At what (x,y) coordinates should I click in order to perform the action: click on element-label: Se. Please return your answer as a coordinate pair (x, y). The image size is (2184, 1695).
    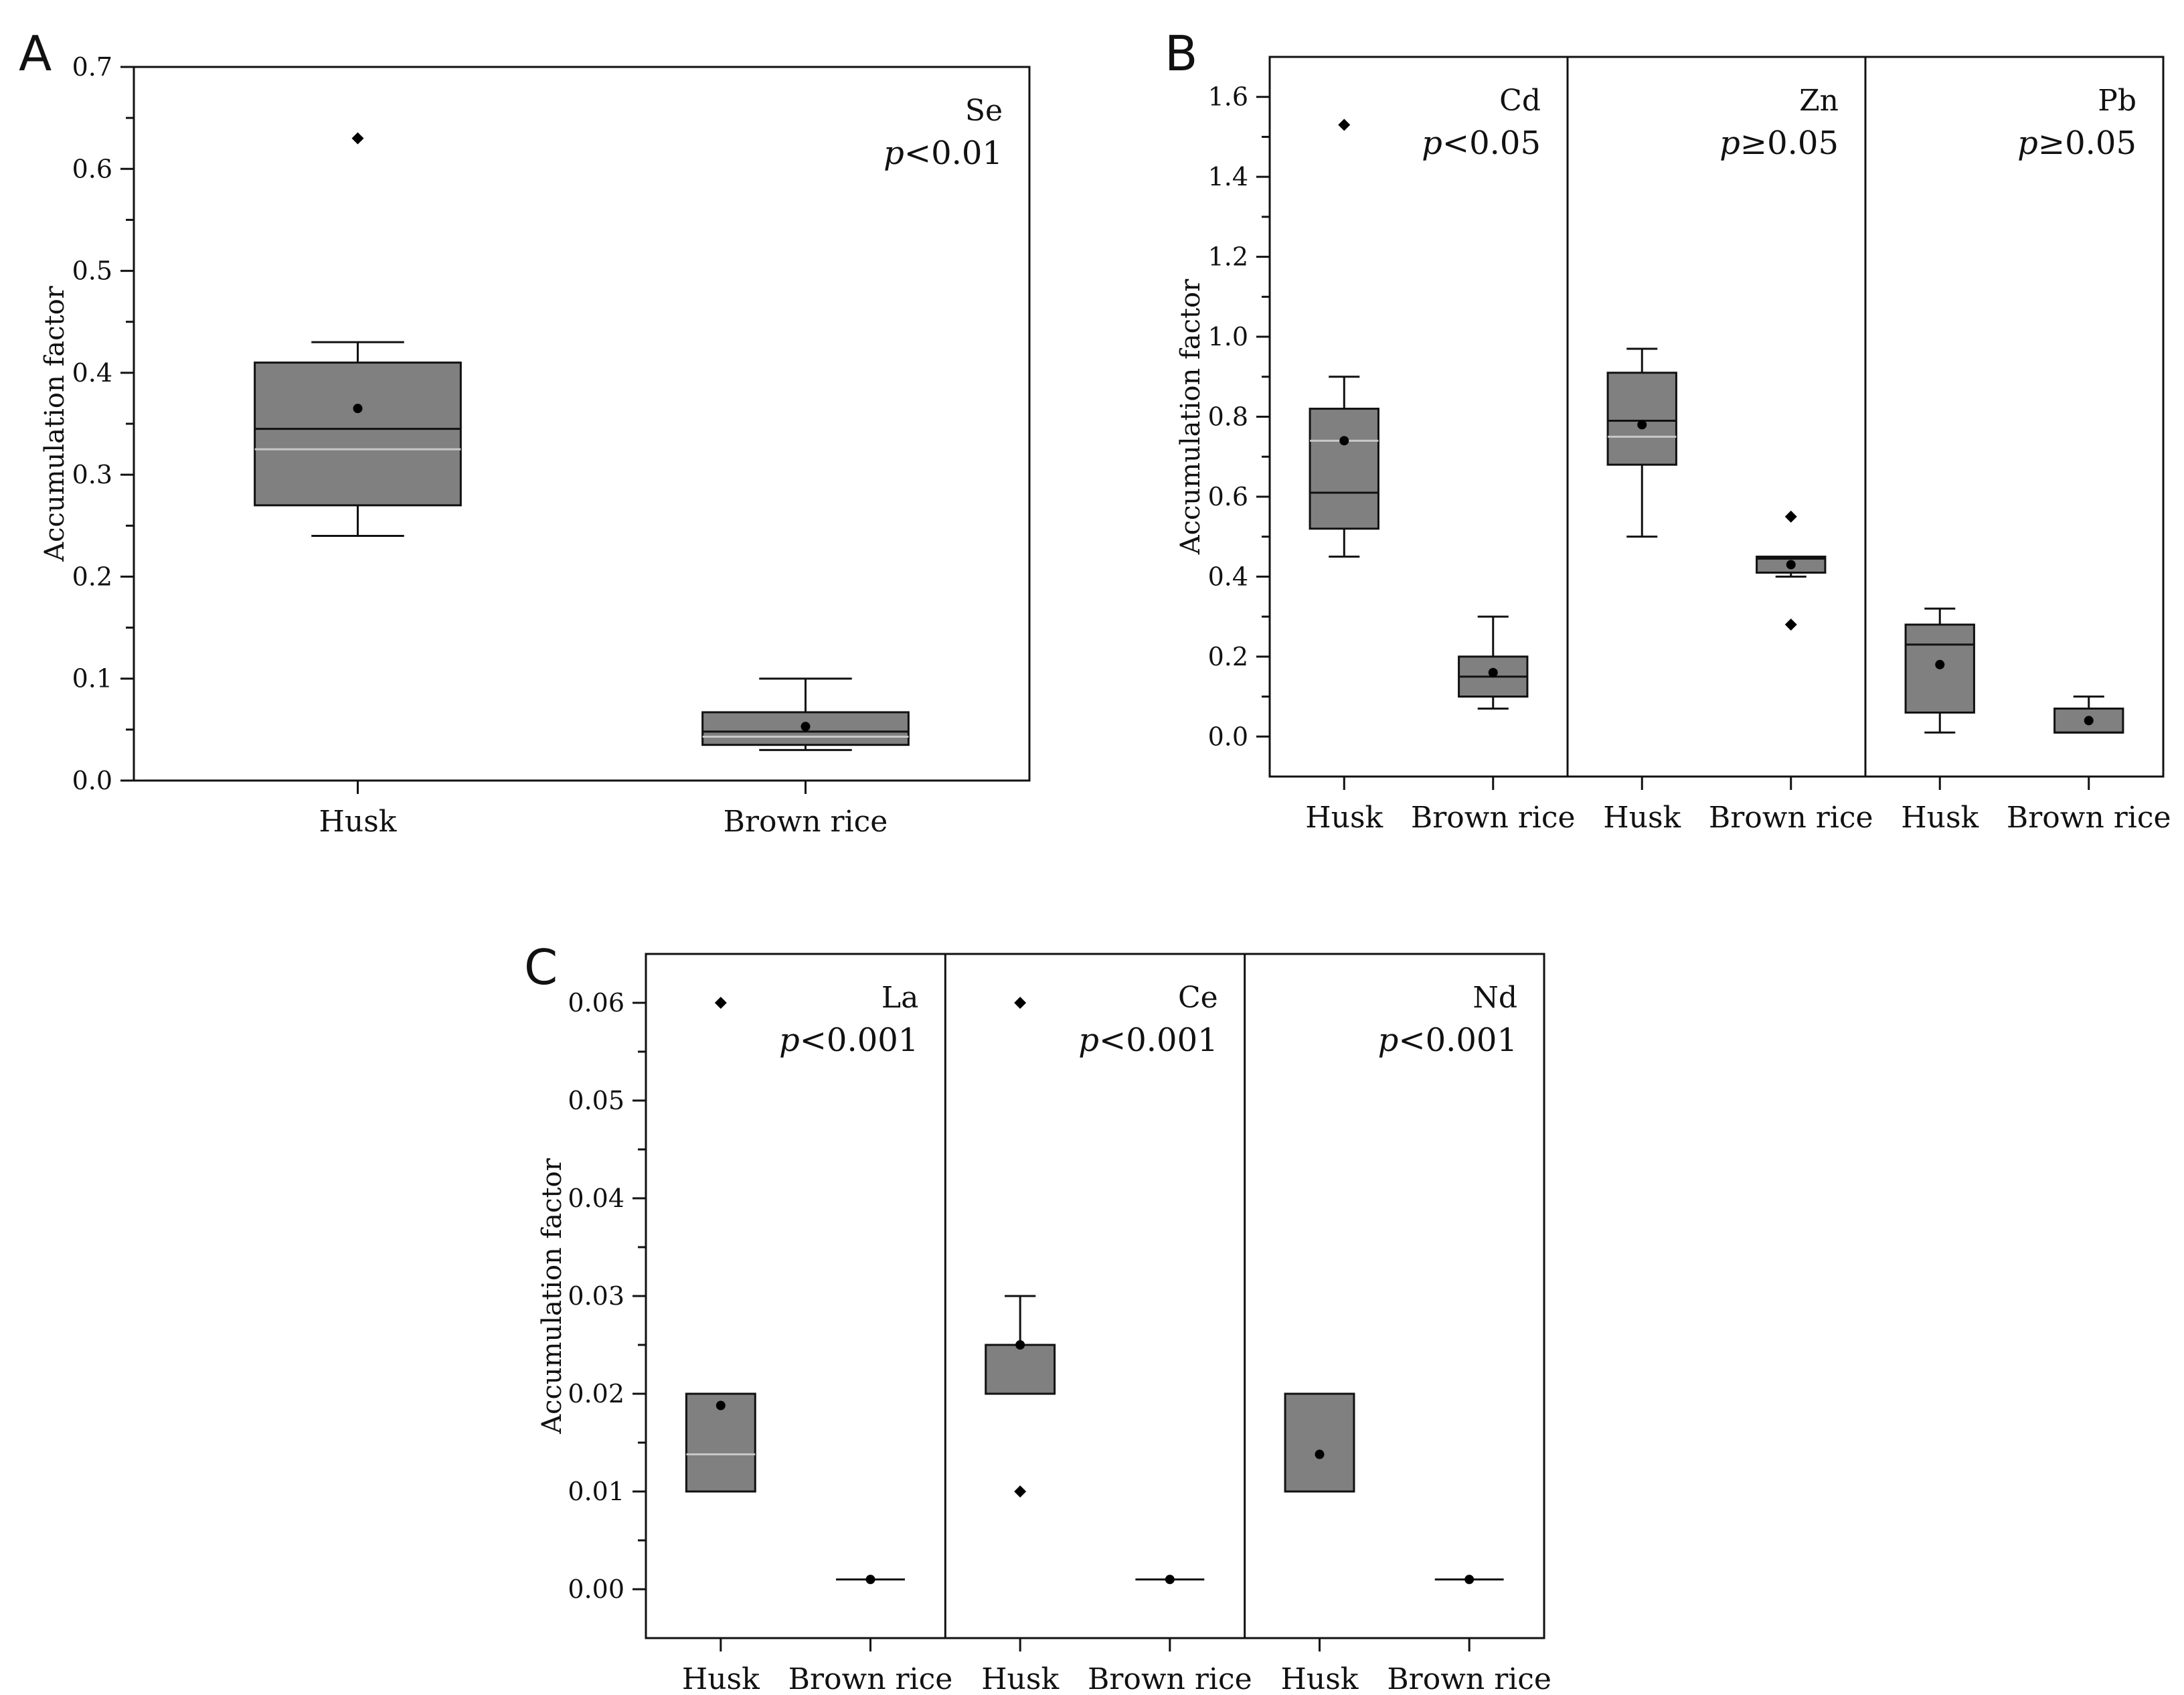
    Looking at the image, I should click on (984, 111).